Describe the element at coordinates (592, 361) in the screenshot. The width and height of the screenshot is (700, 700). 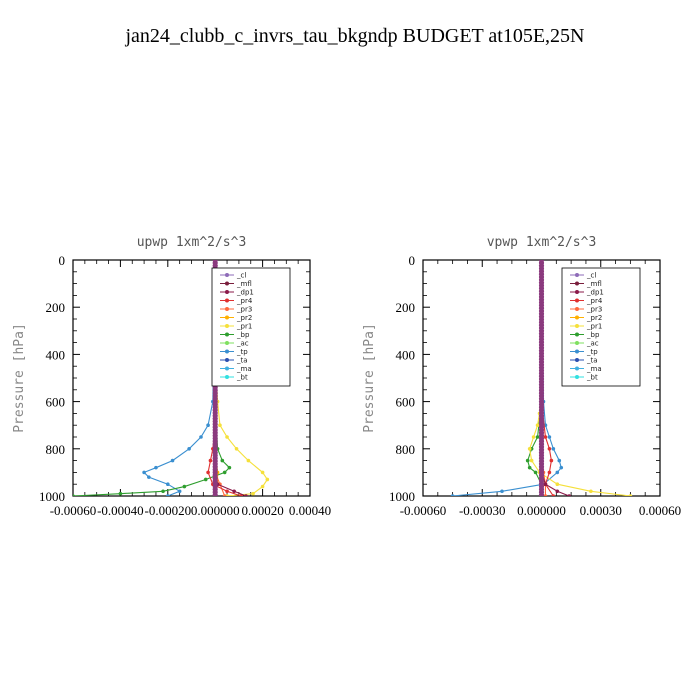
I see `legend-entry: _ta` at that location.